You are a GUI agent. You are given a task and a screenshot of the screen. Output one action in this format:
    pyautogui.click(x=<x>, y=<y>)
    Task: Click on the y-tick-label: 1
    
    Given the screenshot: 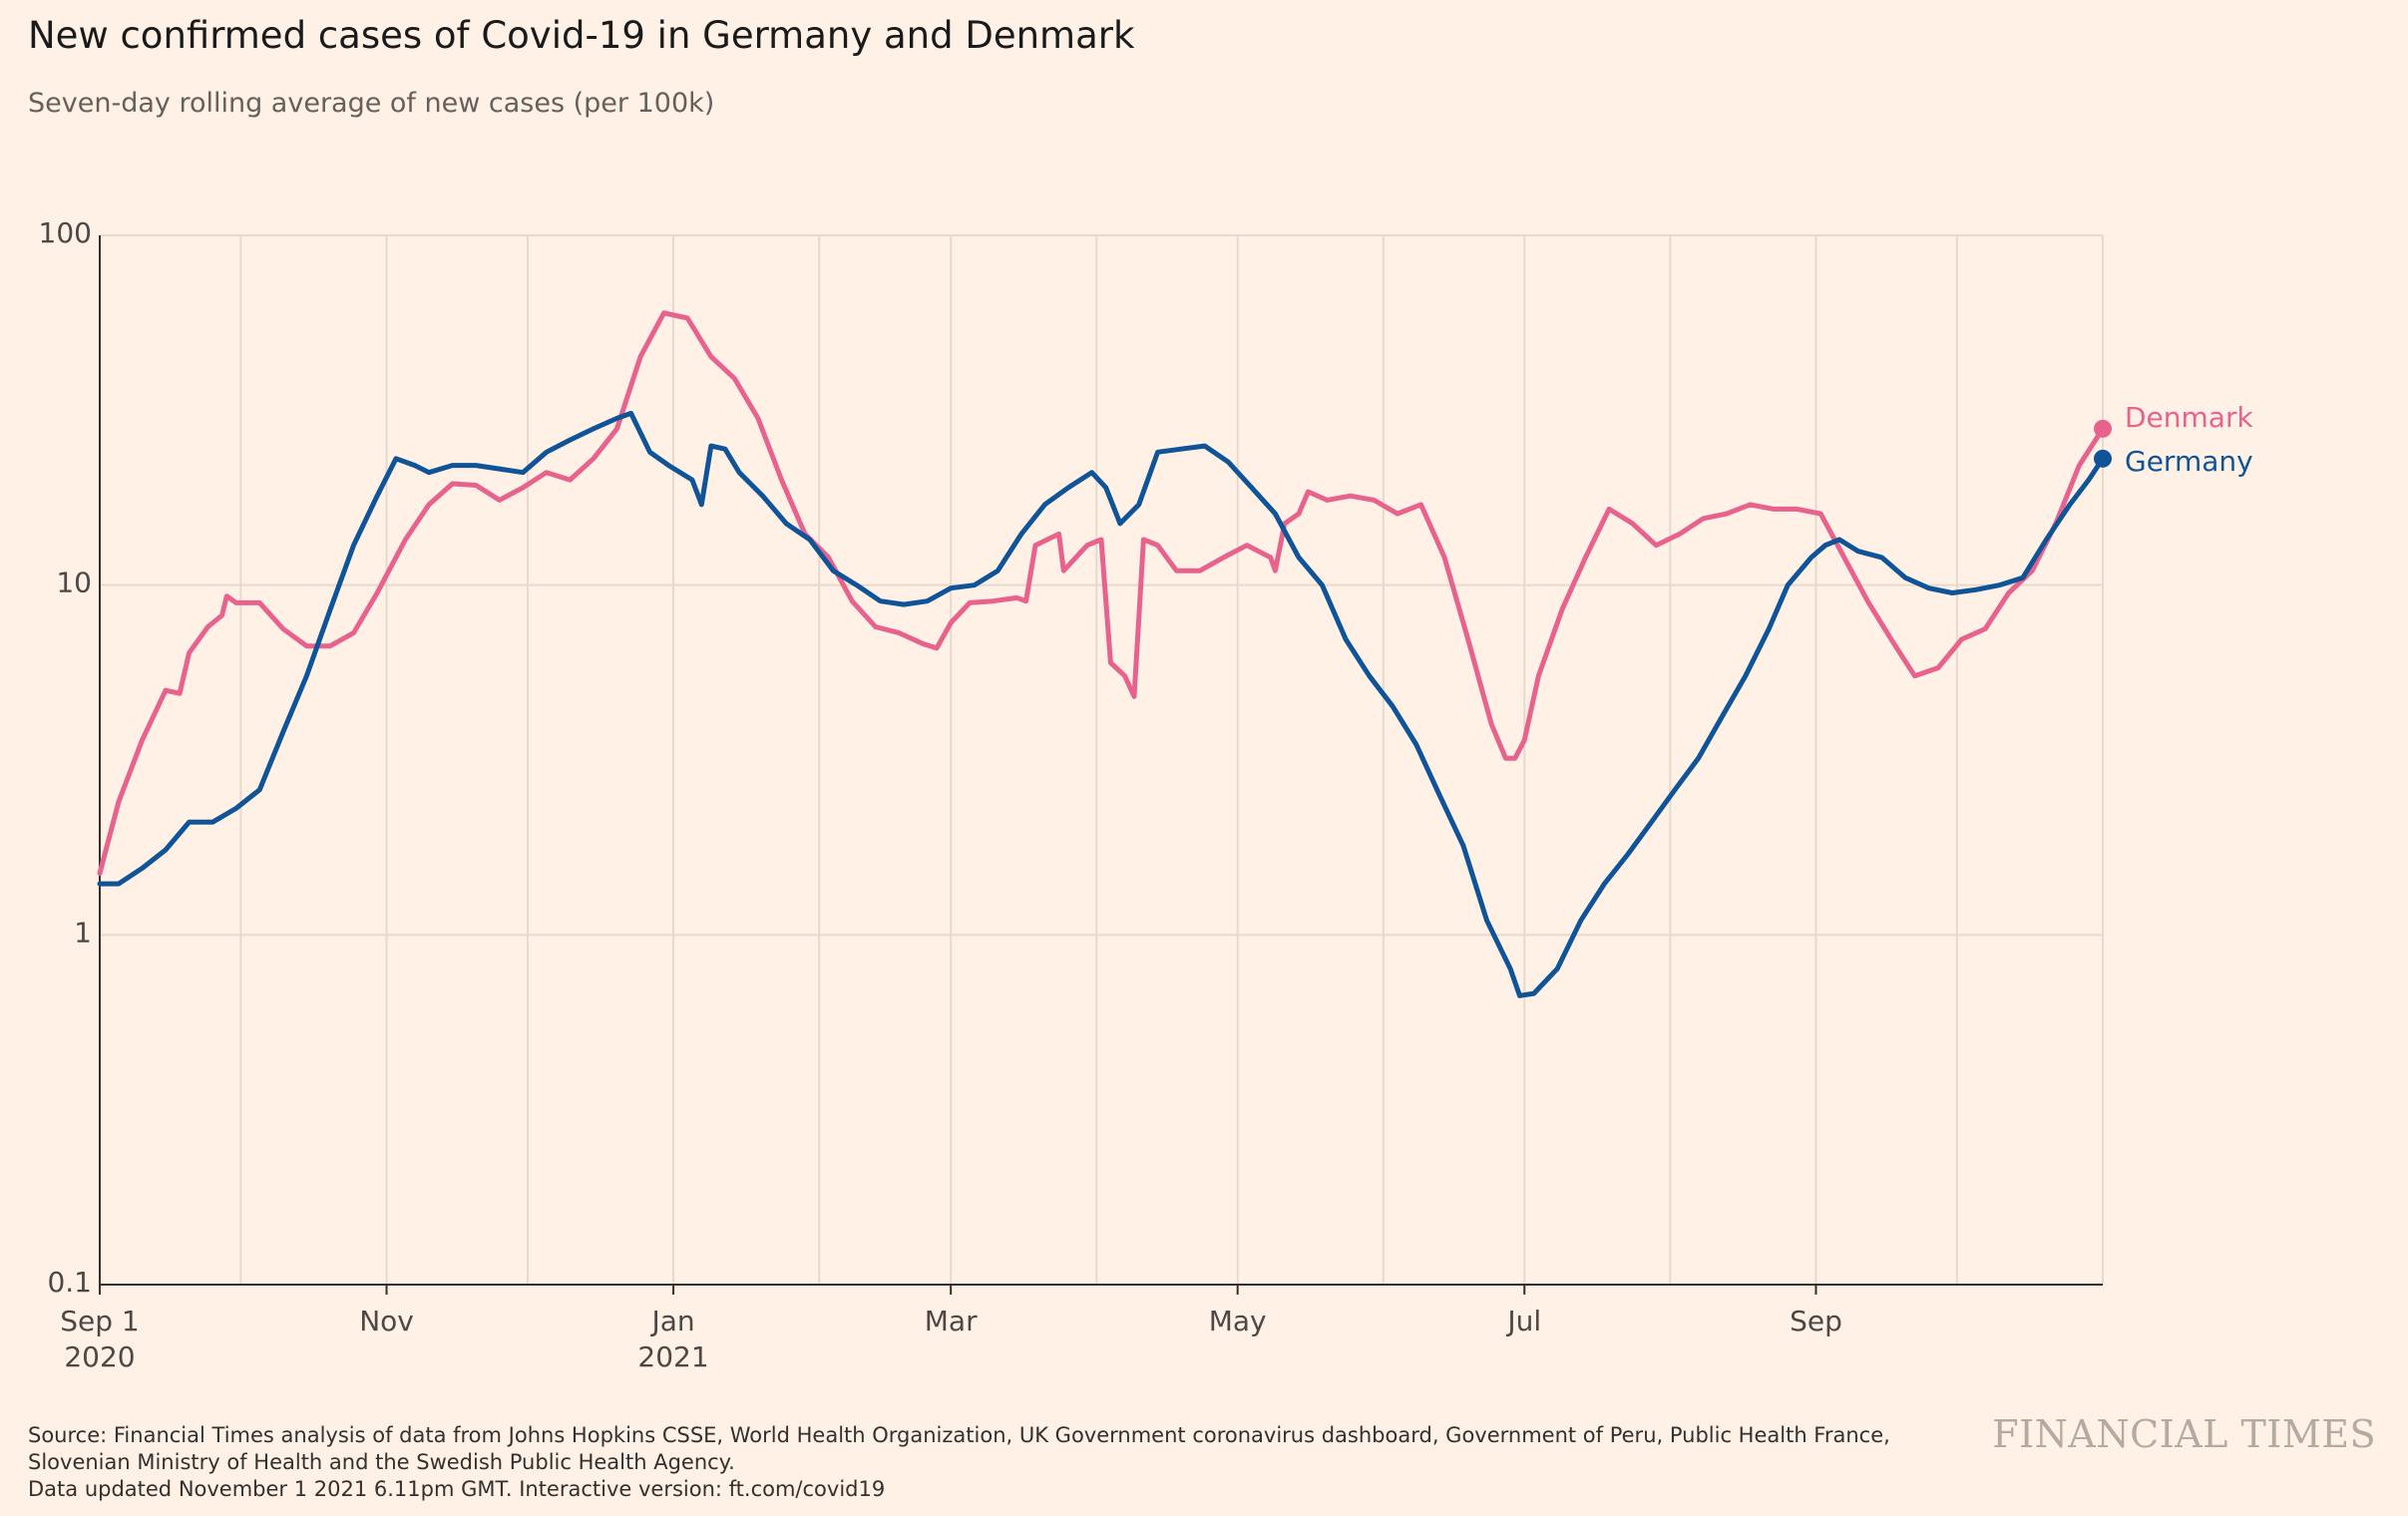 What is the action you would take?
    pyautogui.click(x=83, y=932)
    